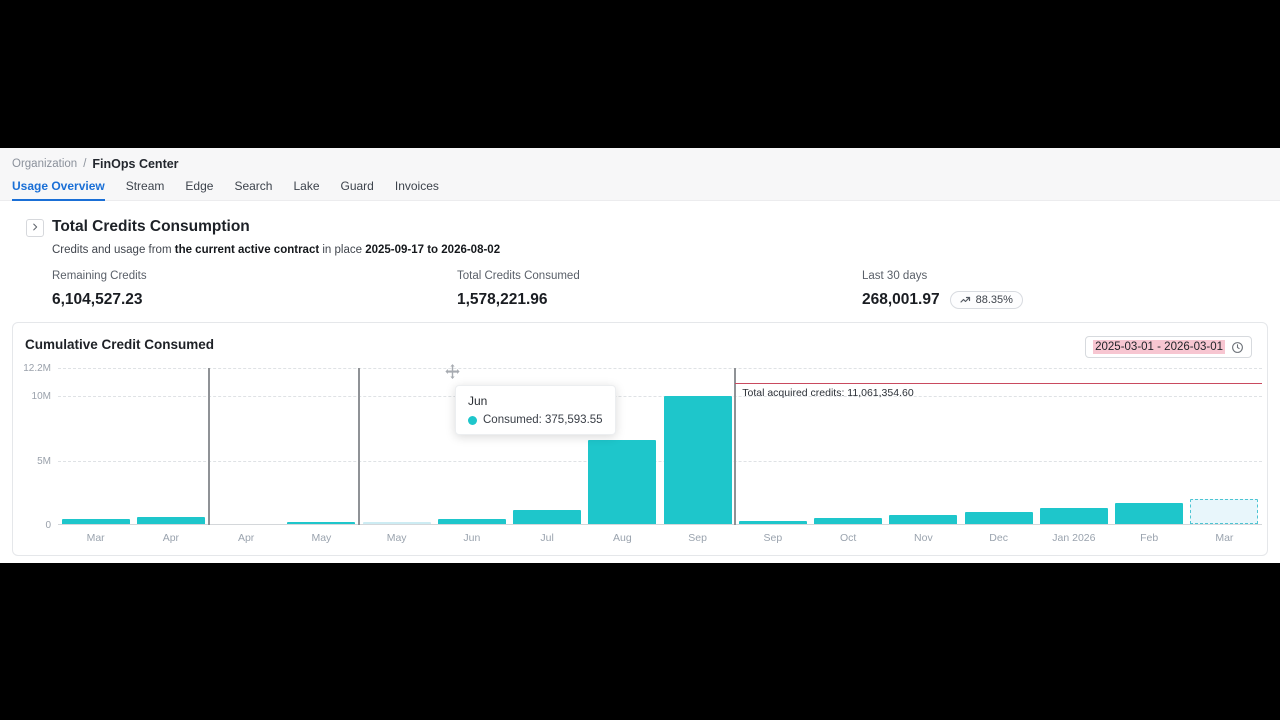 The width and height of the screenshot is (1280, 720). I want to click on metric-label: Last 30 days, so click(895, 276).